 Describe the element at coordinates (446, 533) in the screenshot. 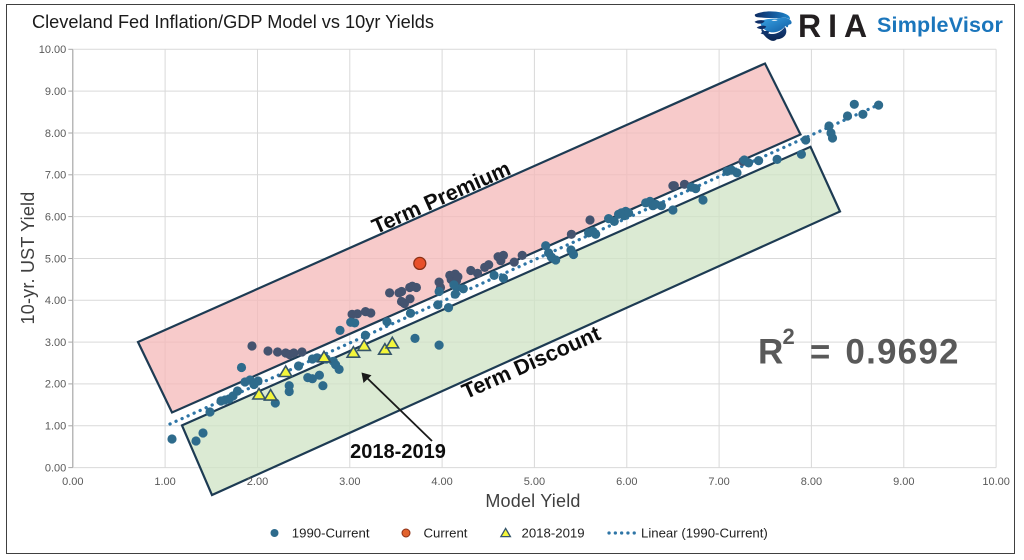

I see `svg-text: Current` at that location.